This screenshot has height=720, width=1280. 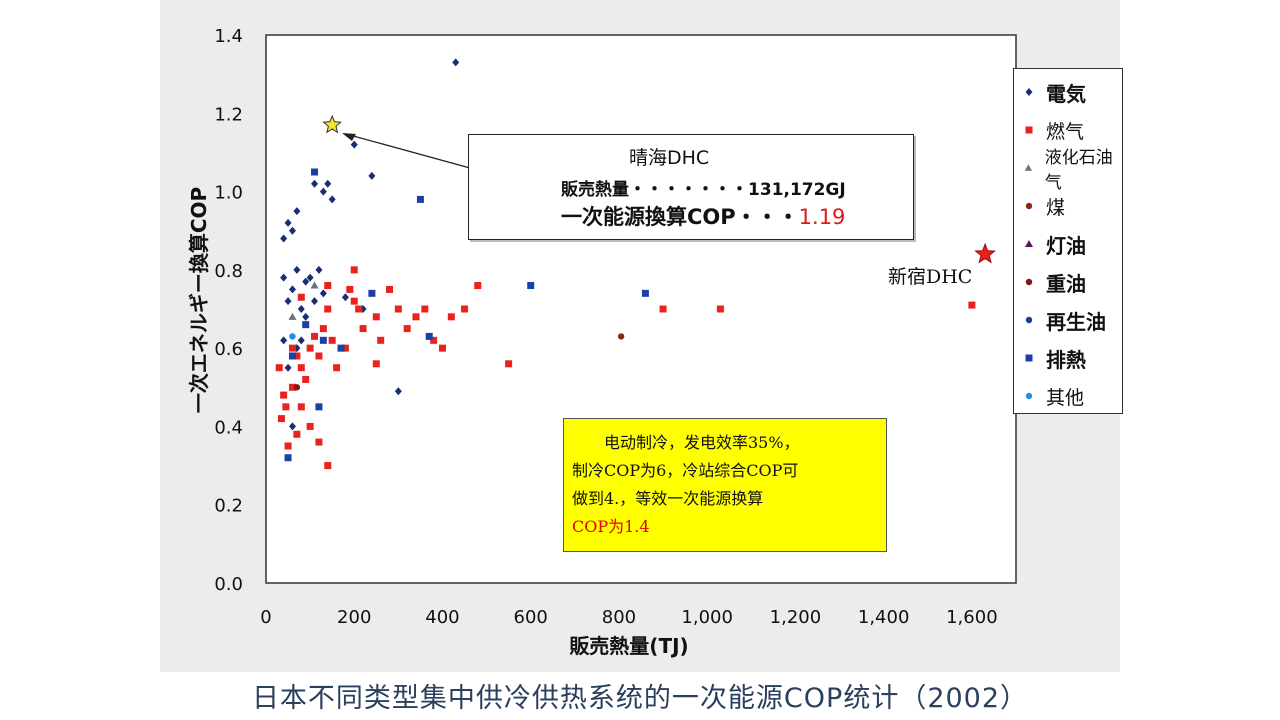 What do you see at coordinates (702, 442) in the screenshot?
I see `note-line-1: 电动制冷，发电效率35%，` at bounding box center [702, 442].